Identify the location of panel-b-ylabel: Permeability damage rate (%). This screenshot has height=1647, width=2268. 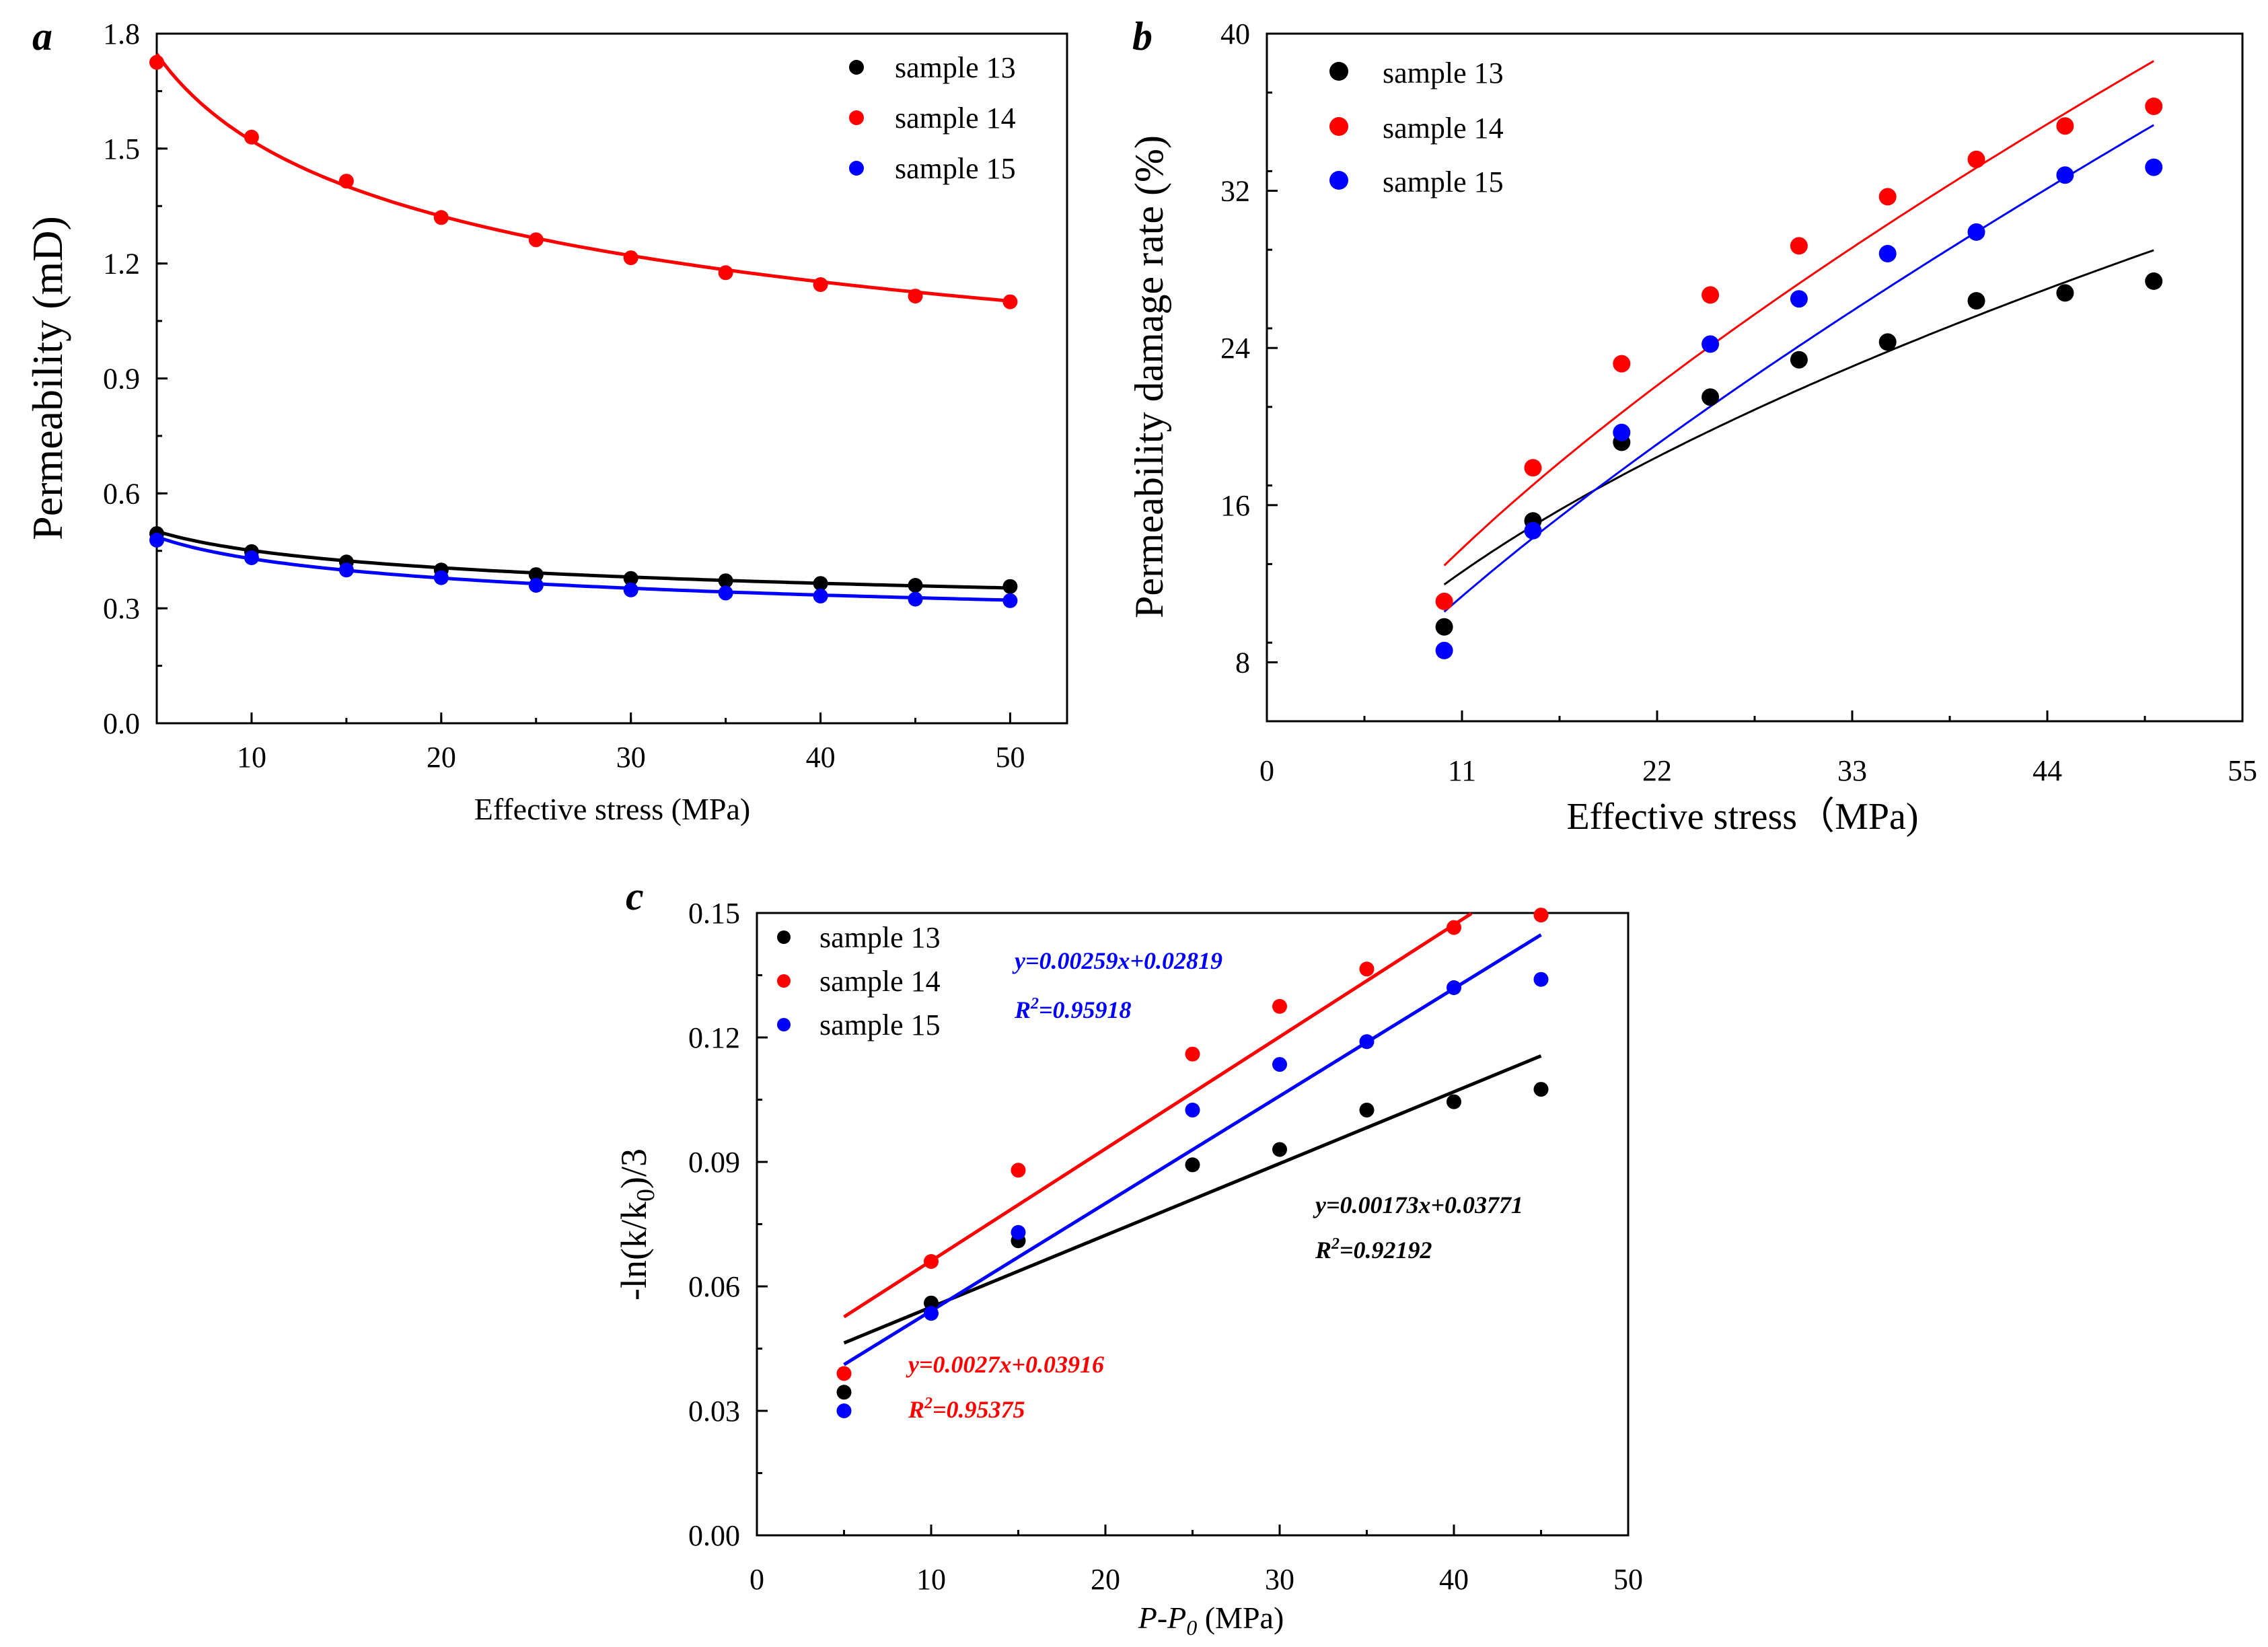
(1149, 376).